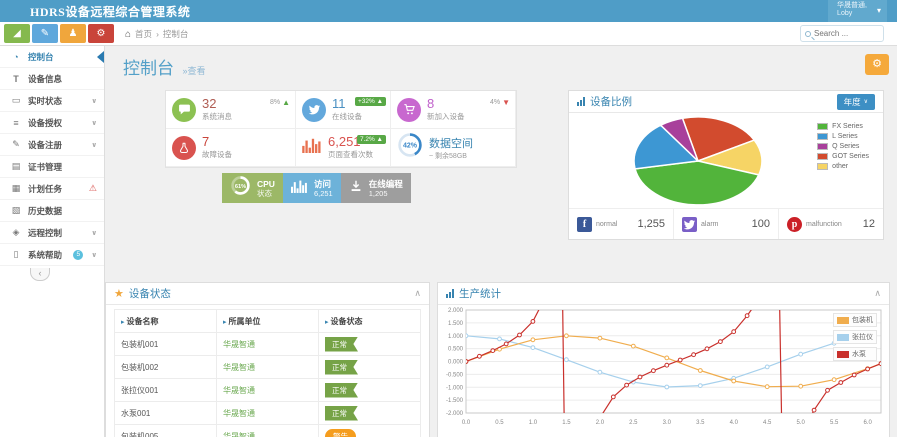 This screenshot has width=897, height=437. What do you see at coordinates (52, 79) in the screenshot?
I see `sidebar-item-device-info: T 设备信息` at bounding box center [52, 79].